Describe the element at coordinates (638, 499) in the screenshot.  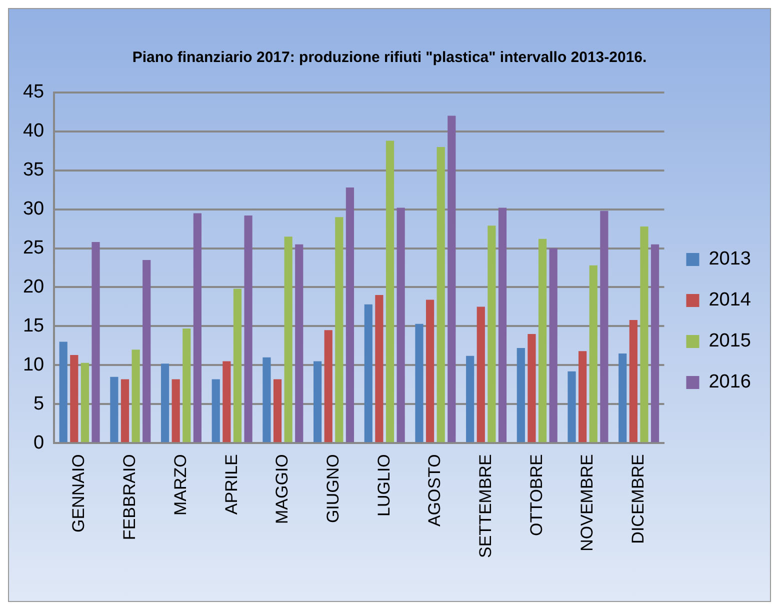
I see `x-tick-label: DICEMBRE` at that location.